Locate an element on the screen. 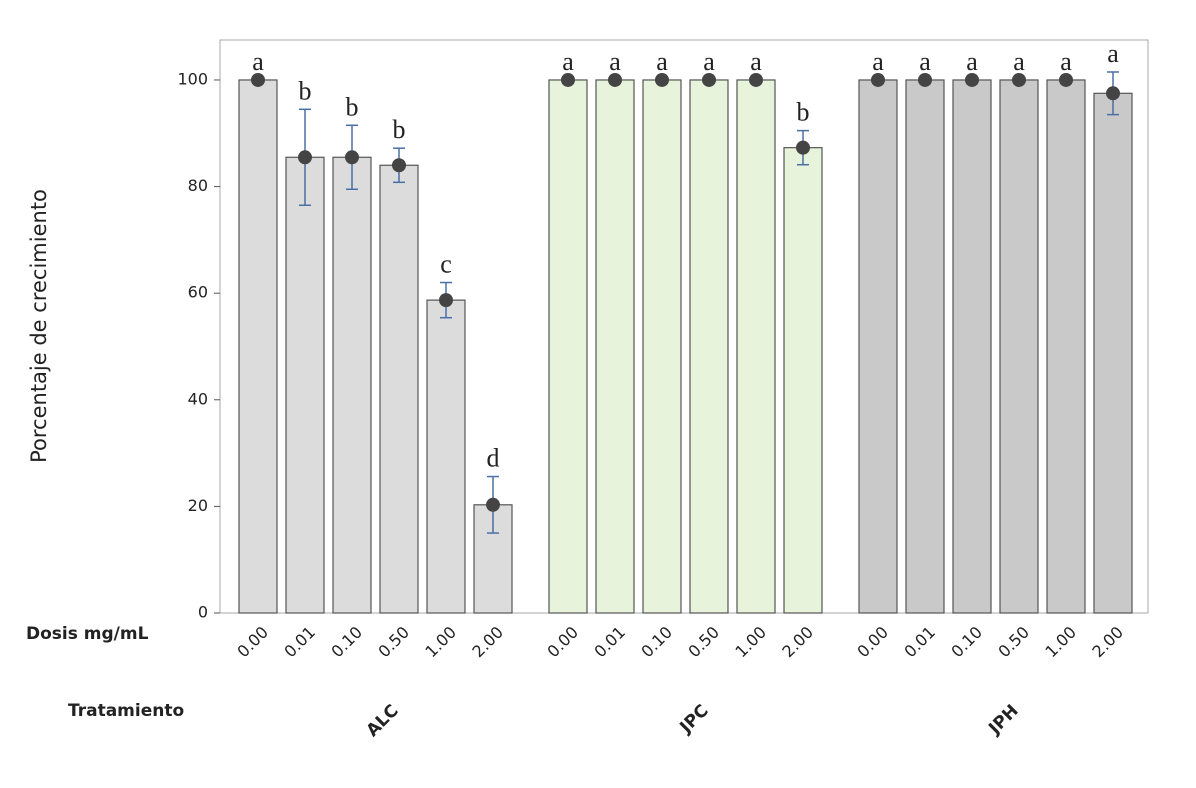 The width and height of the screenshot is (1196, 788). letter-label: d is located at coordinates (493, 458).